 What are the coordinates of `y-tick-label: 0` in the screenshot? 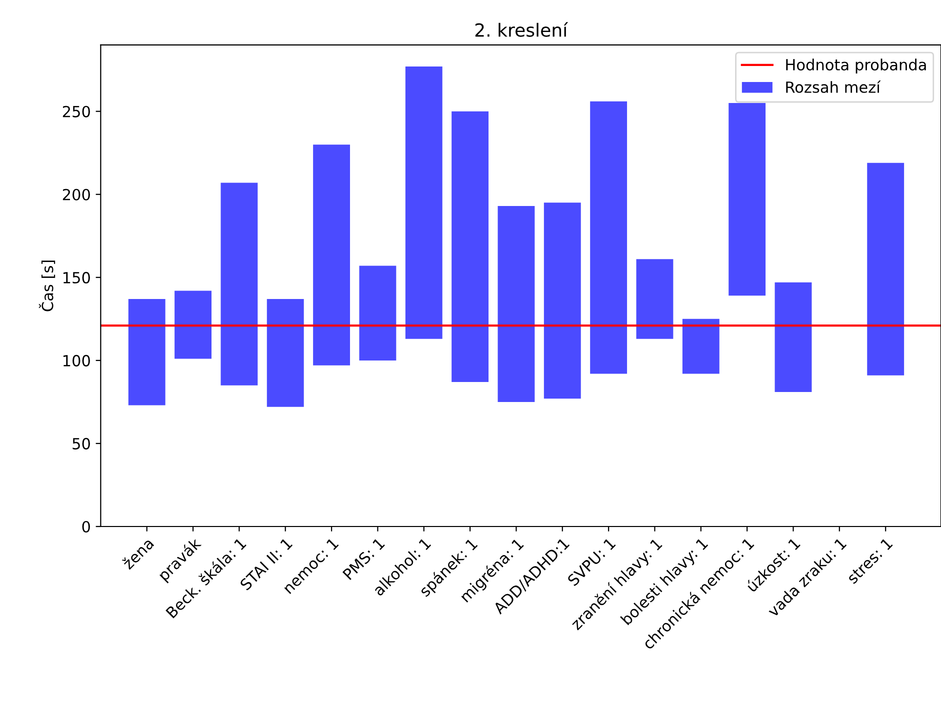 It's located at (86, 526).